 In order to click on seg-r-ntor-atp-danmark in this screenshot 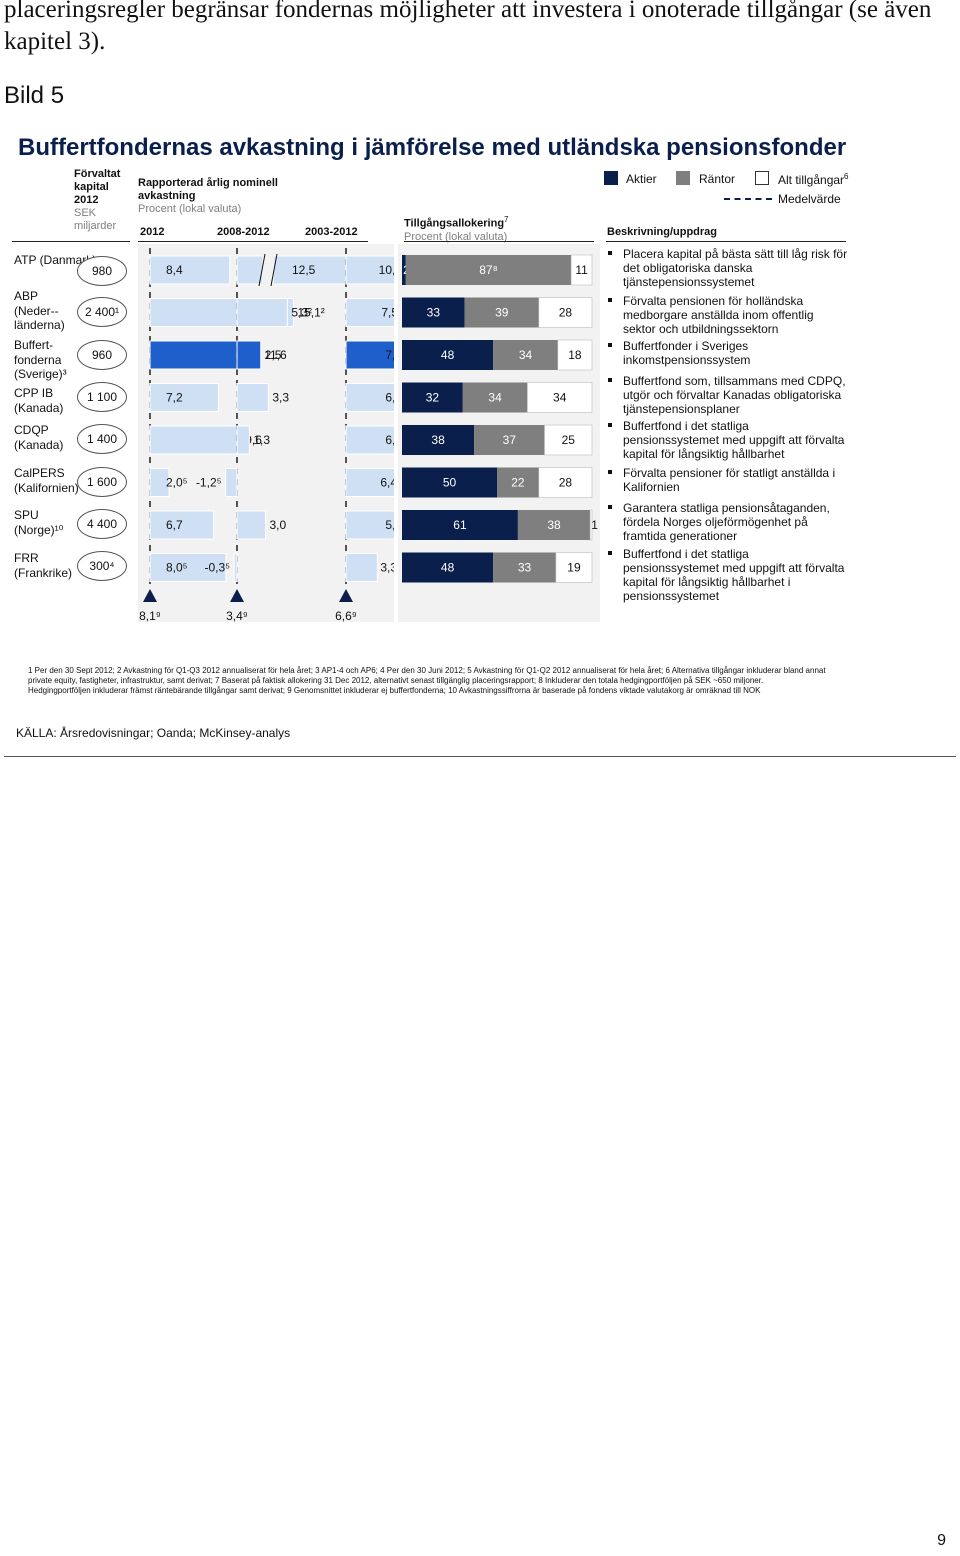, I will do `click(488, 270)`.